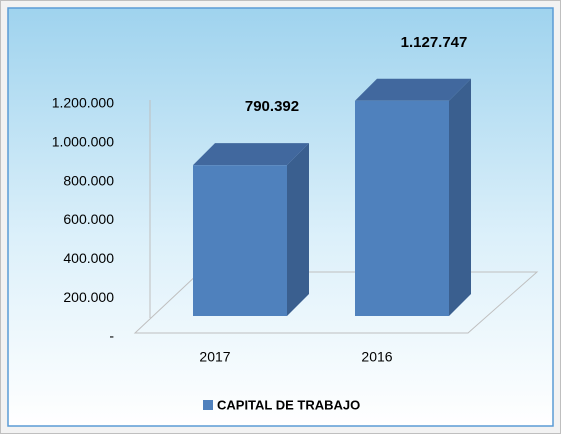  What do you see at coordinates (111, 336) in the screenshot?
I see `y-tick-label: -` at bounding box center [111, 336].